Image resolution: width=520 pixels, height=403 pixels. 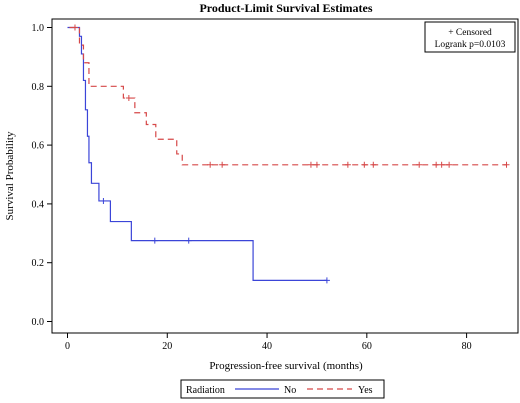 I want to click on inset-frame, so click(x=470, y=37).